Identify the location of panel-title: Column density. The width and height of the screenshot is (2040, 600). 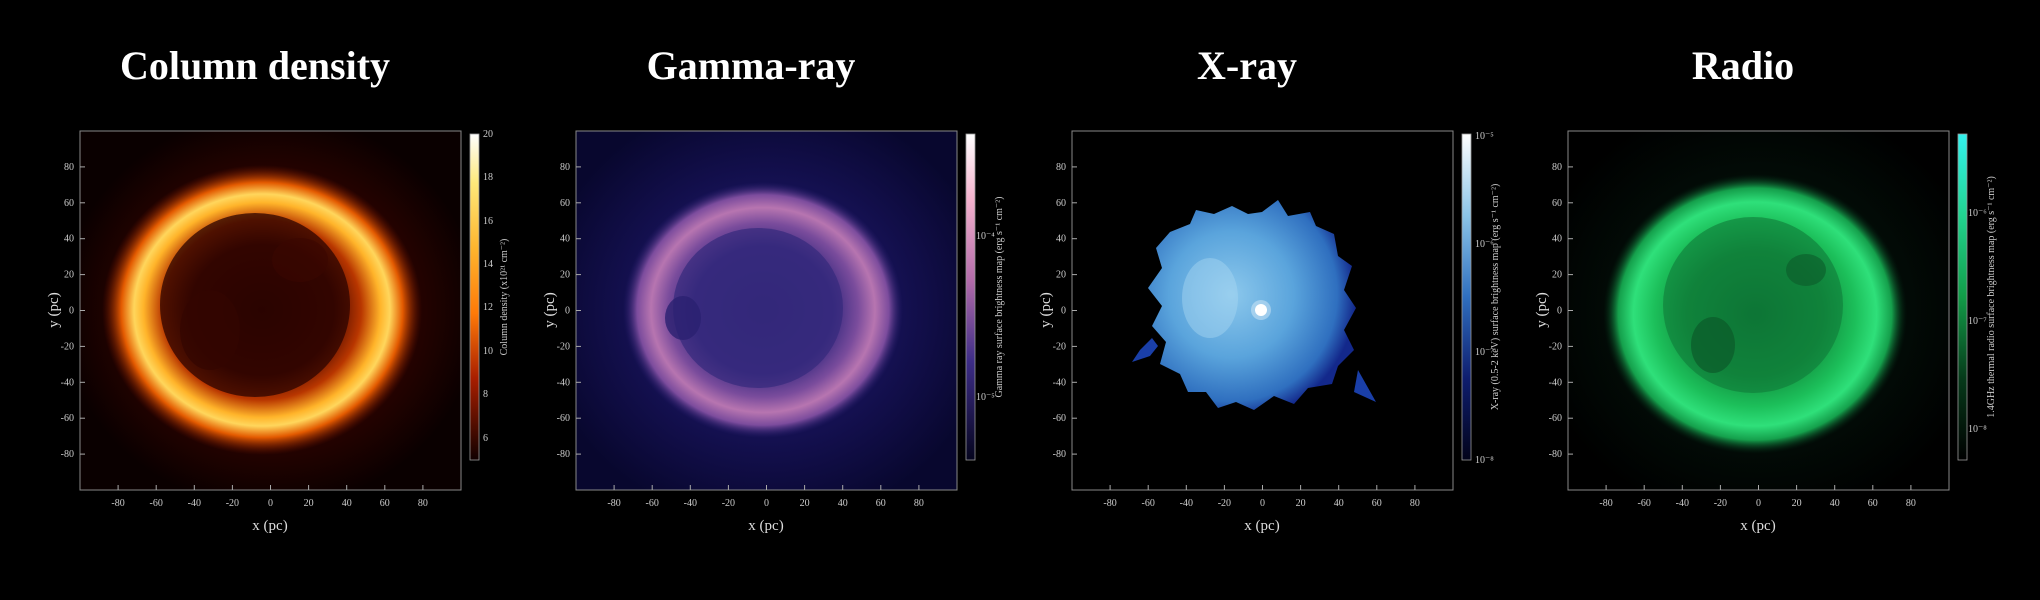
(255, 65).